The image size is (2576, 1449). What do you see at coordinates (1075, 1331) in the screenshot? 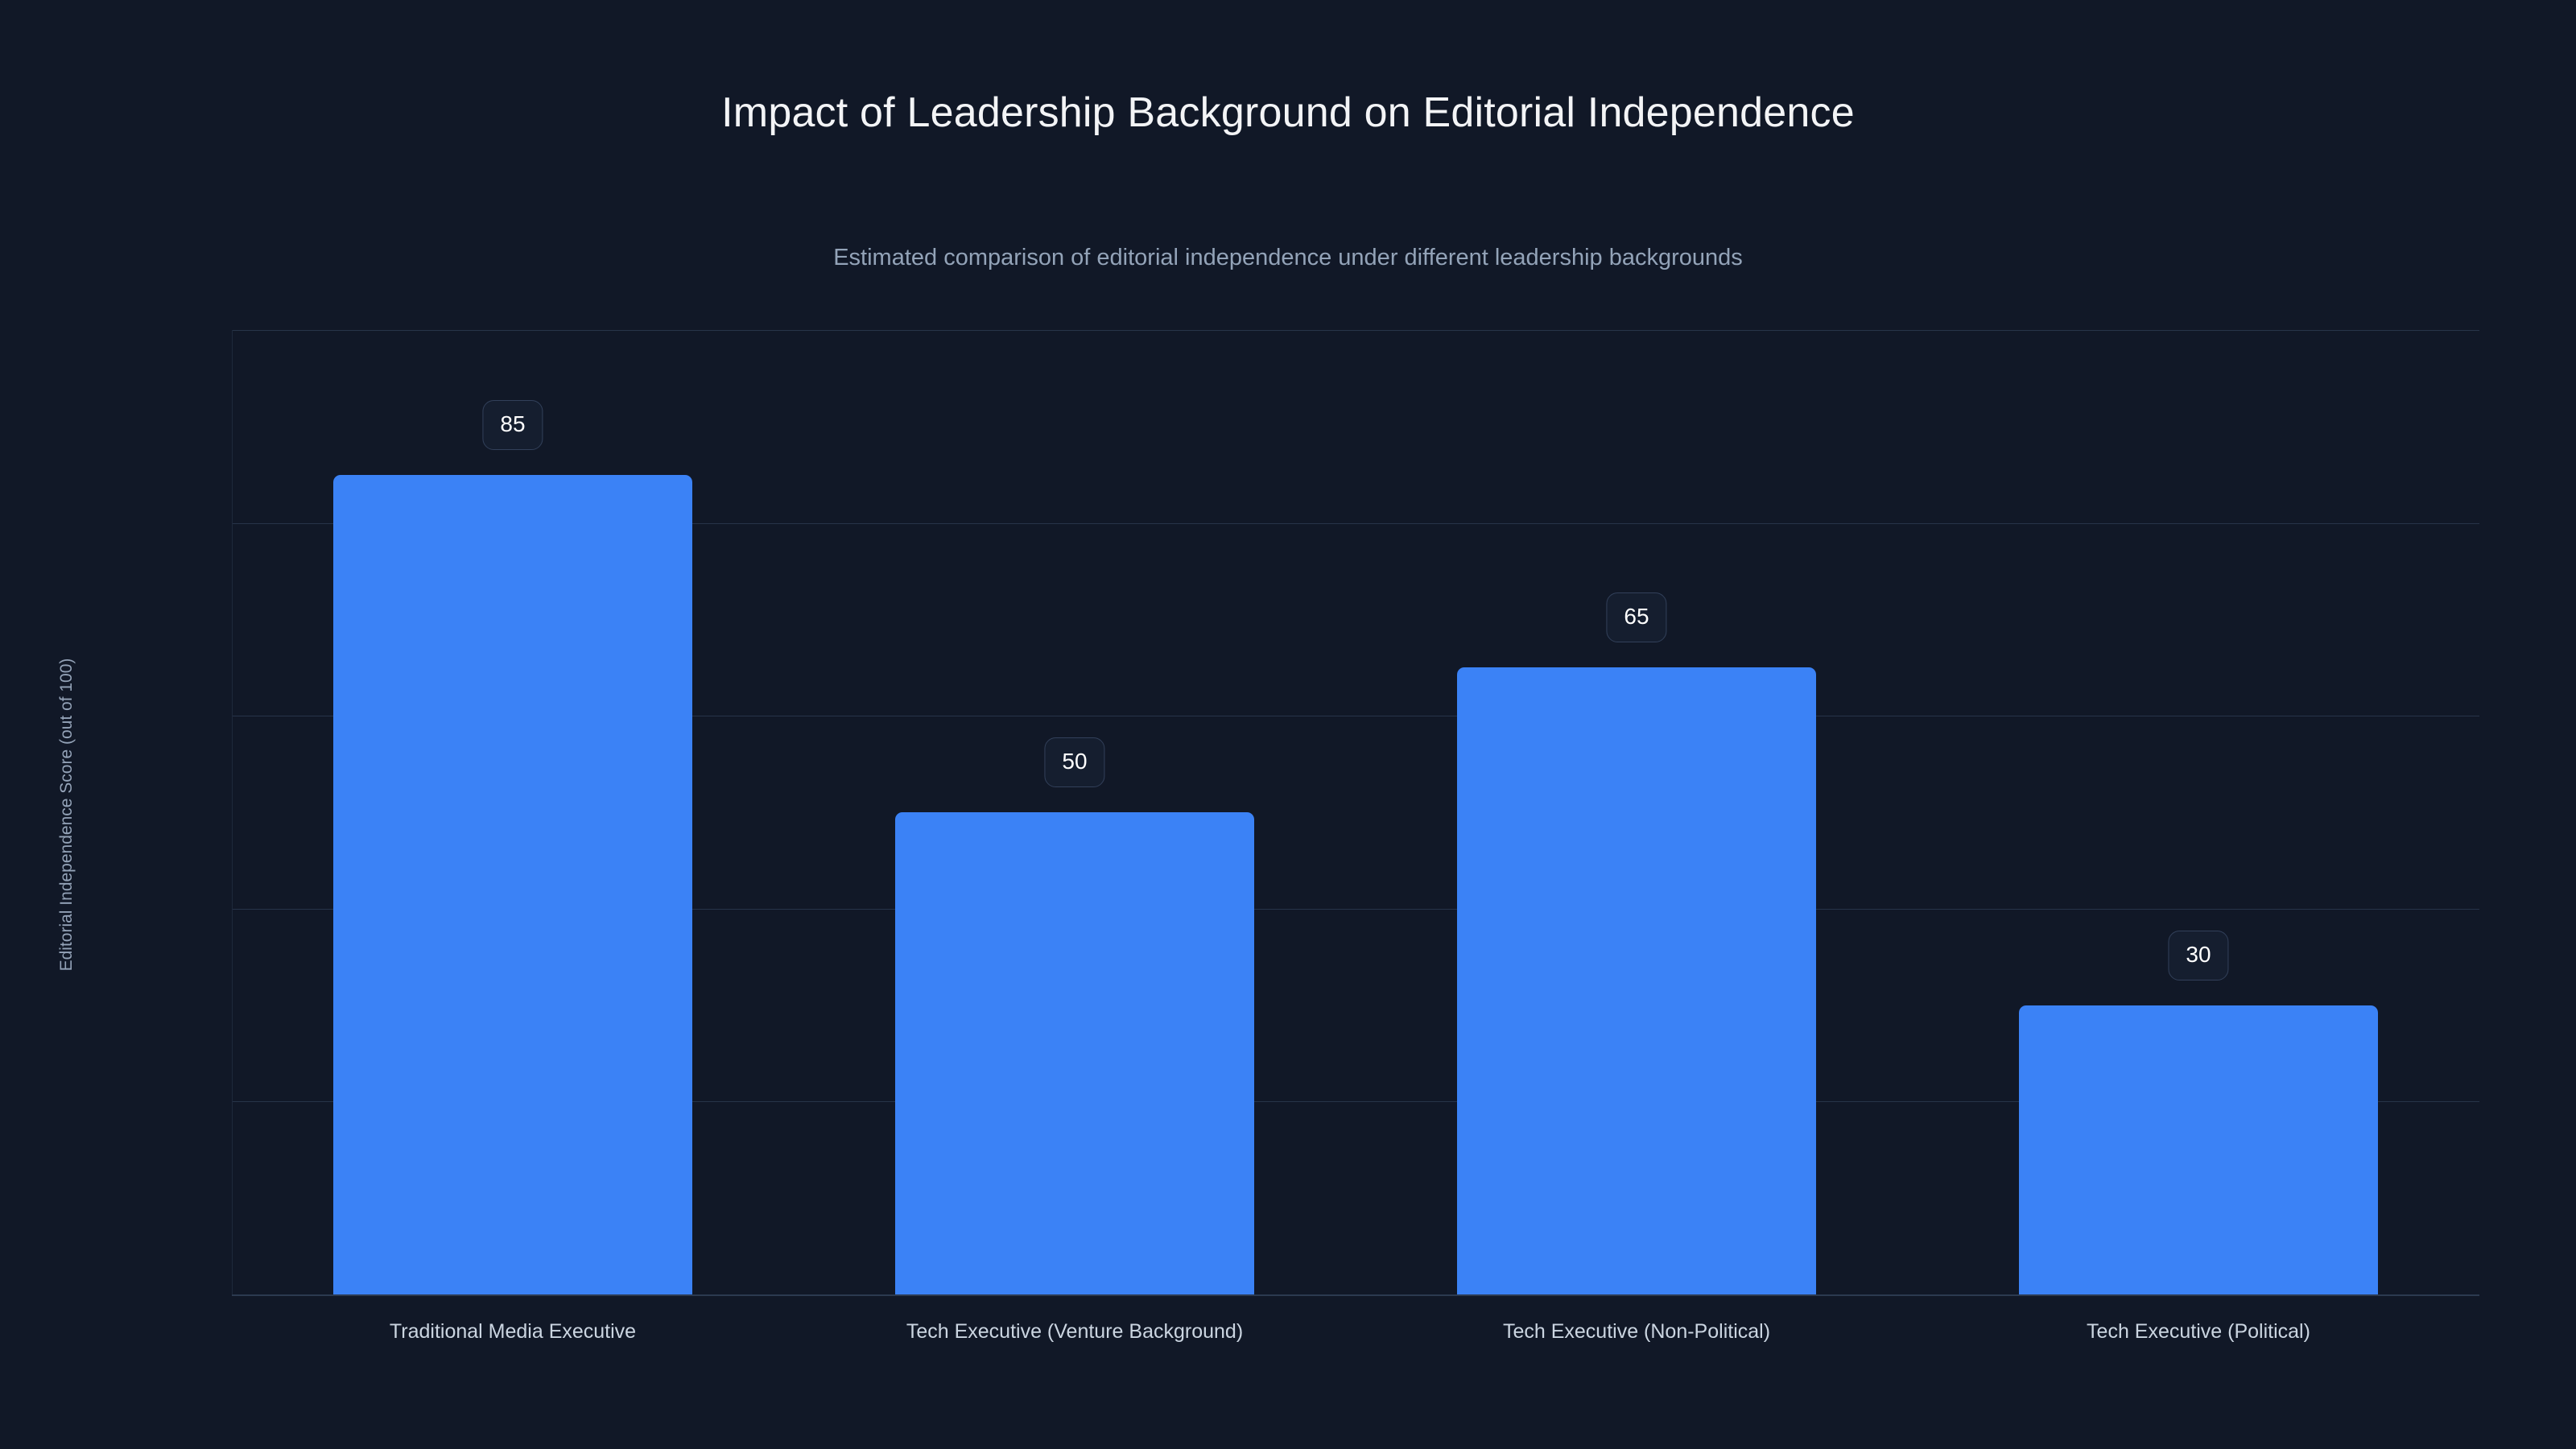
I see `x-axis-tick-label: Tech Executive (Venture Background)` at bounding box center [1075, 1331].